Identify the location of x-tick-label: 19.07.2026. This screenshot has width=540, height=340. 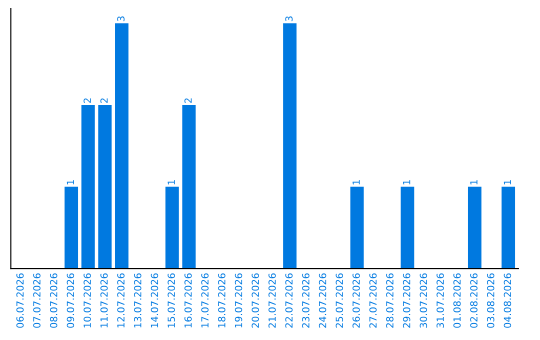
(238, 300).